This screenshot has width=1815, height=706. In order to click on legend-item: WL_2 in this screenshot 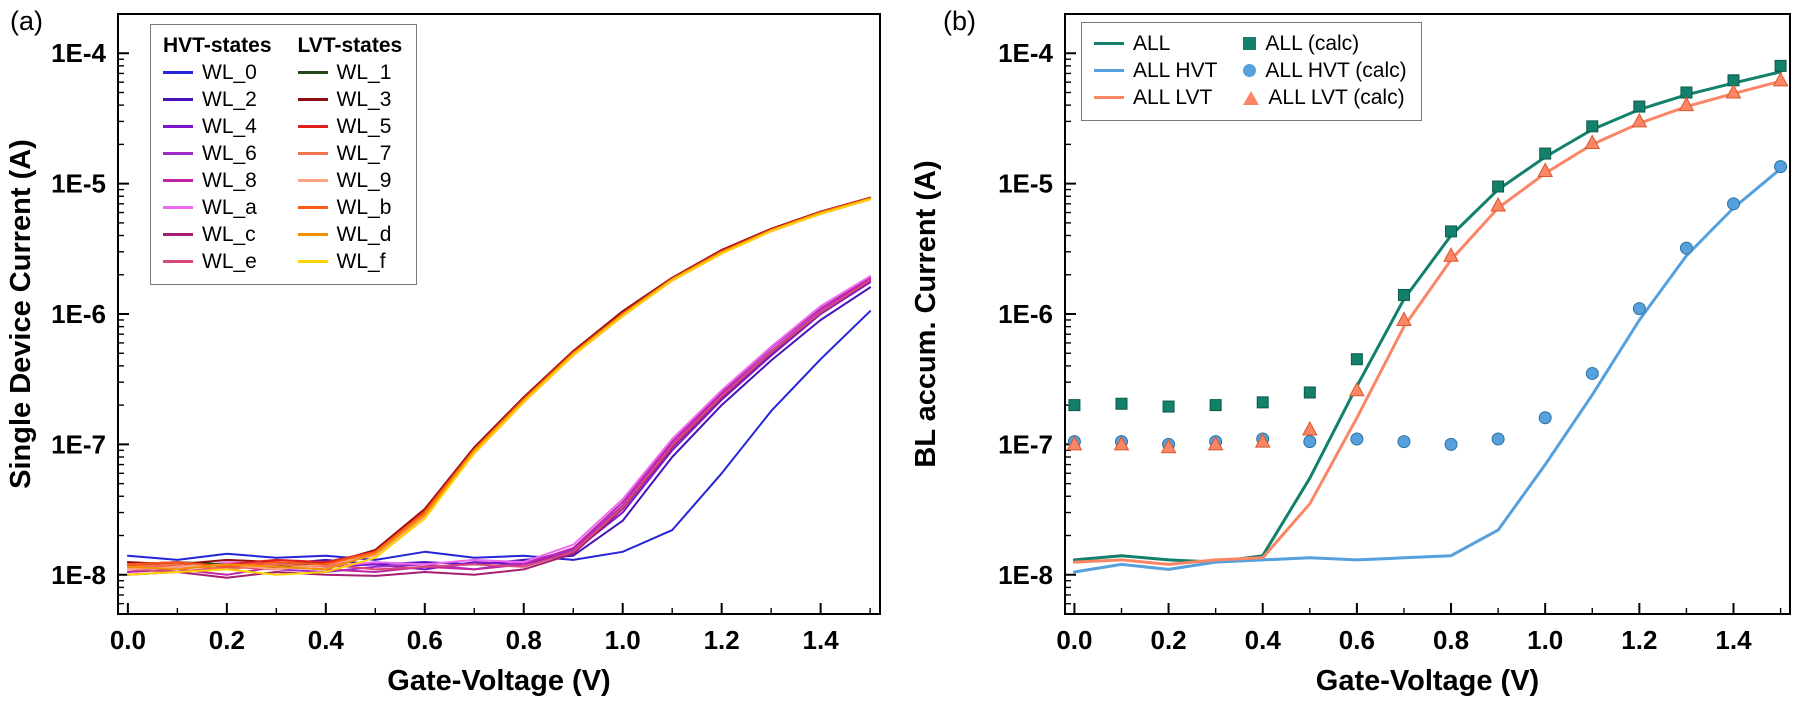, I will do `click(217, 99)`.